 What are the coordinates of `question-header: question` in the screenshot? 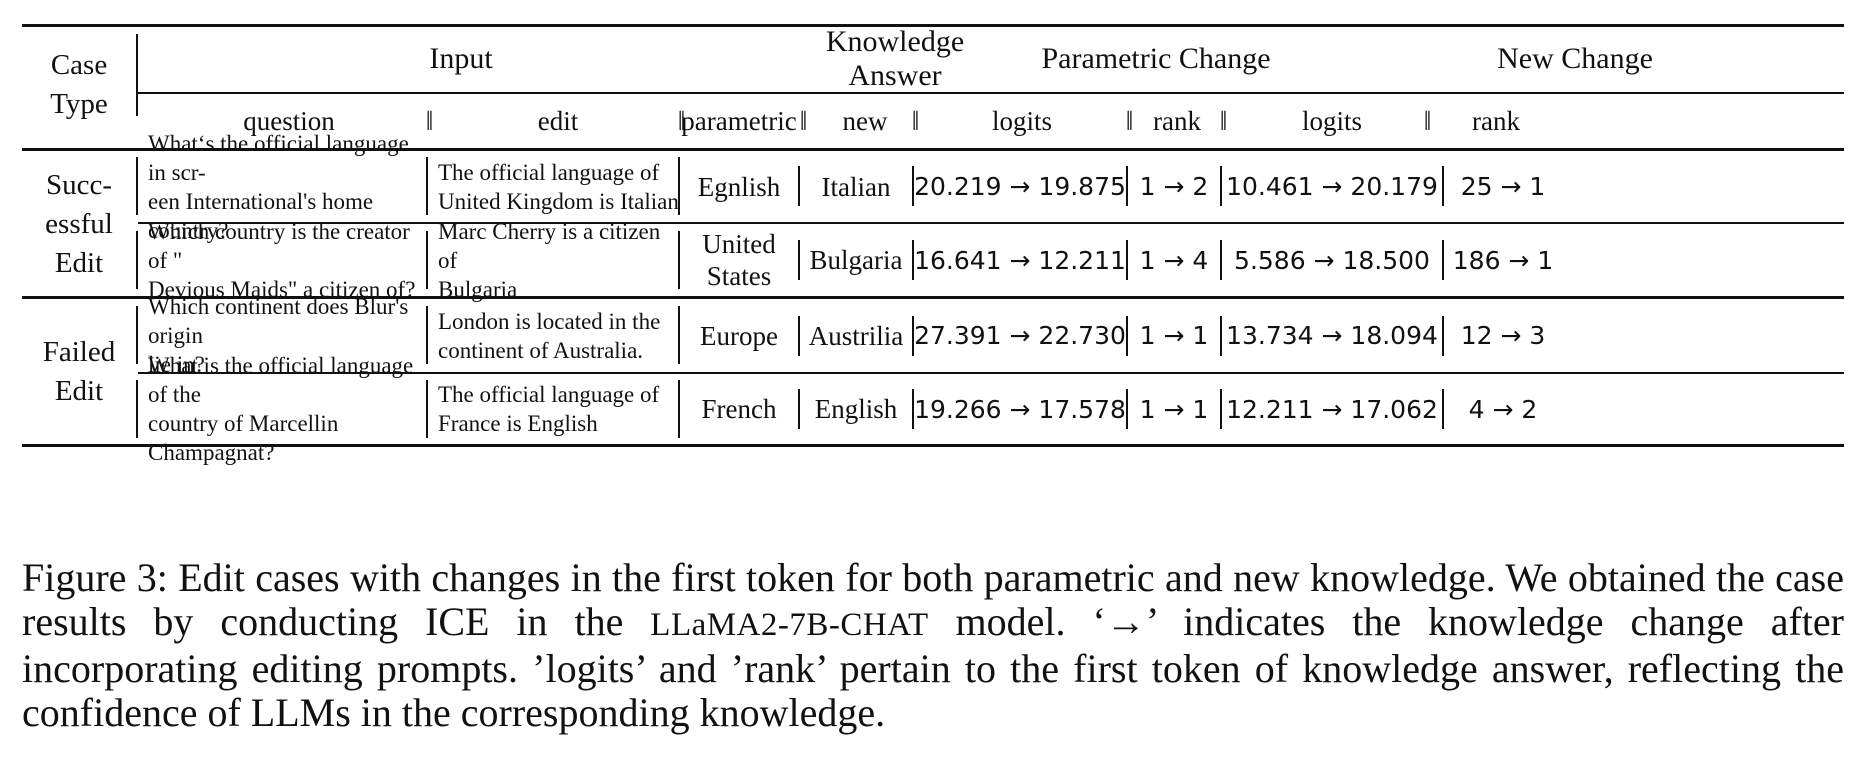 It's located at (289, 120).